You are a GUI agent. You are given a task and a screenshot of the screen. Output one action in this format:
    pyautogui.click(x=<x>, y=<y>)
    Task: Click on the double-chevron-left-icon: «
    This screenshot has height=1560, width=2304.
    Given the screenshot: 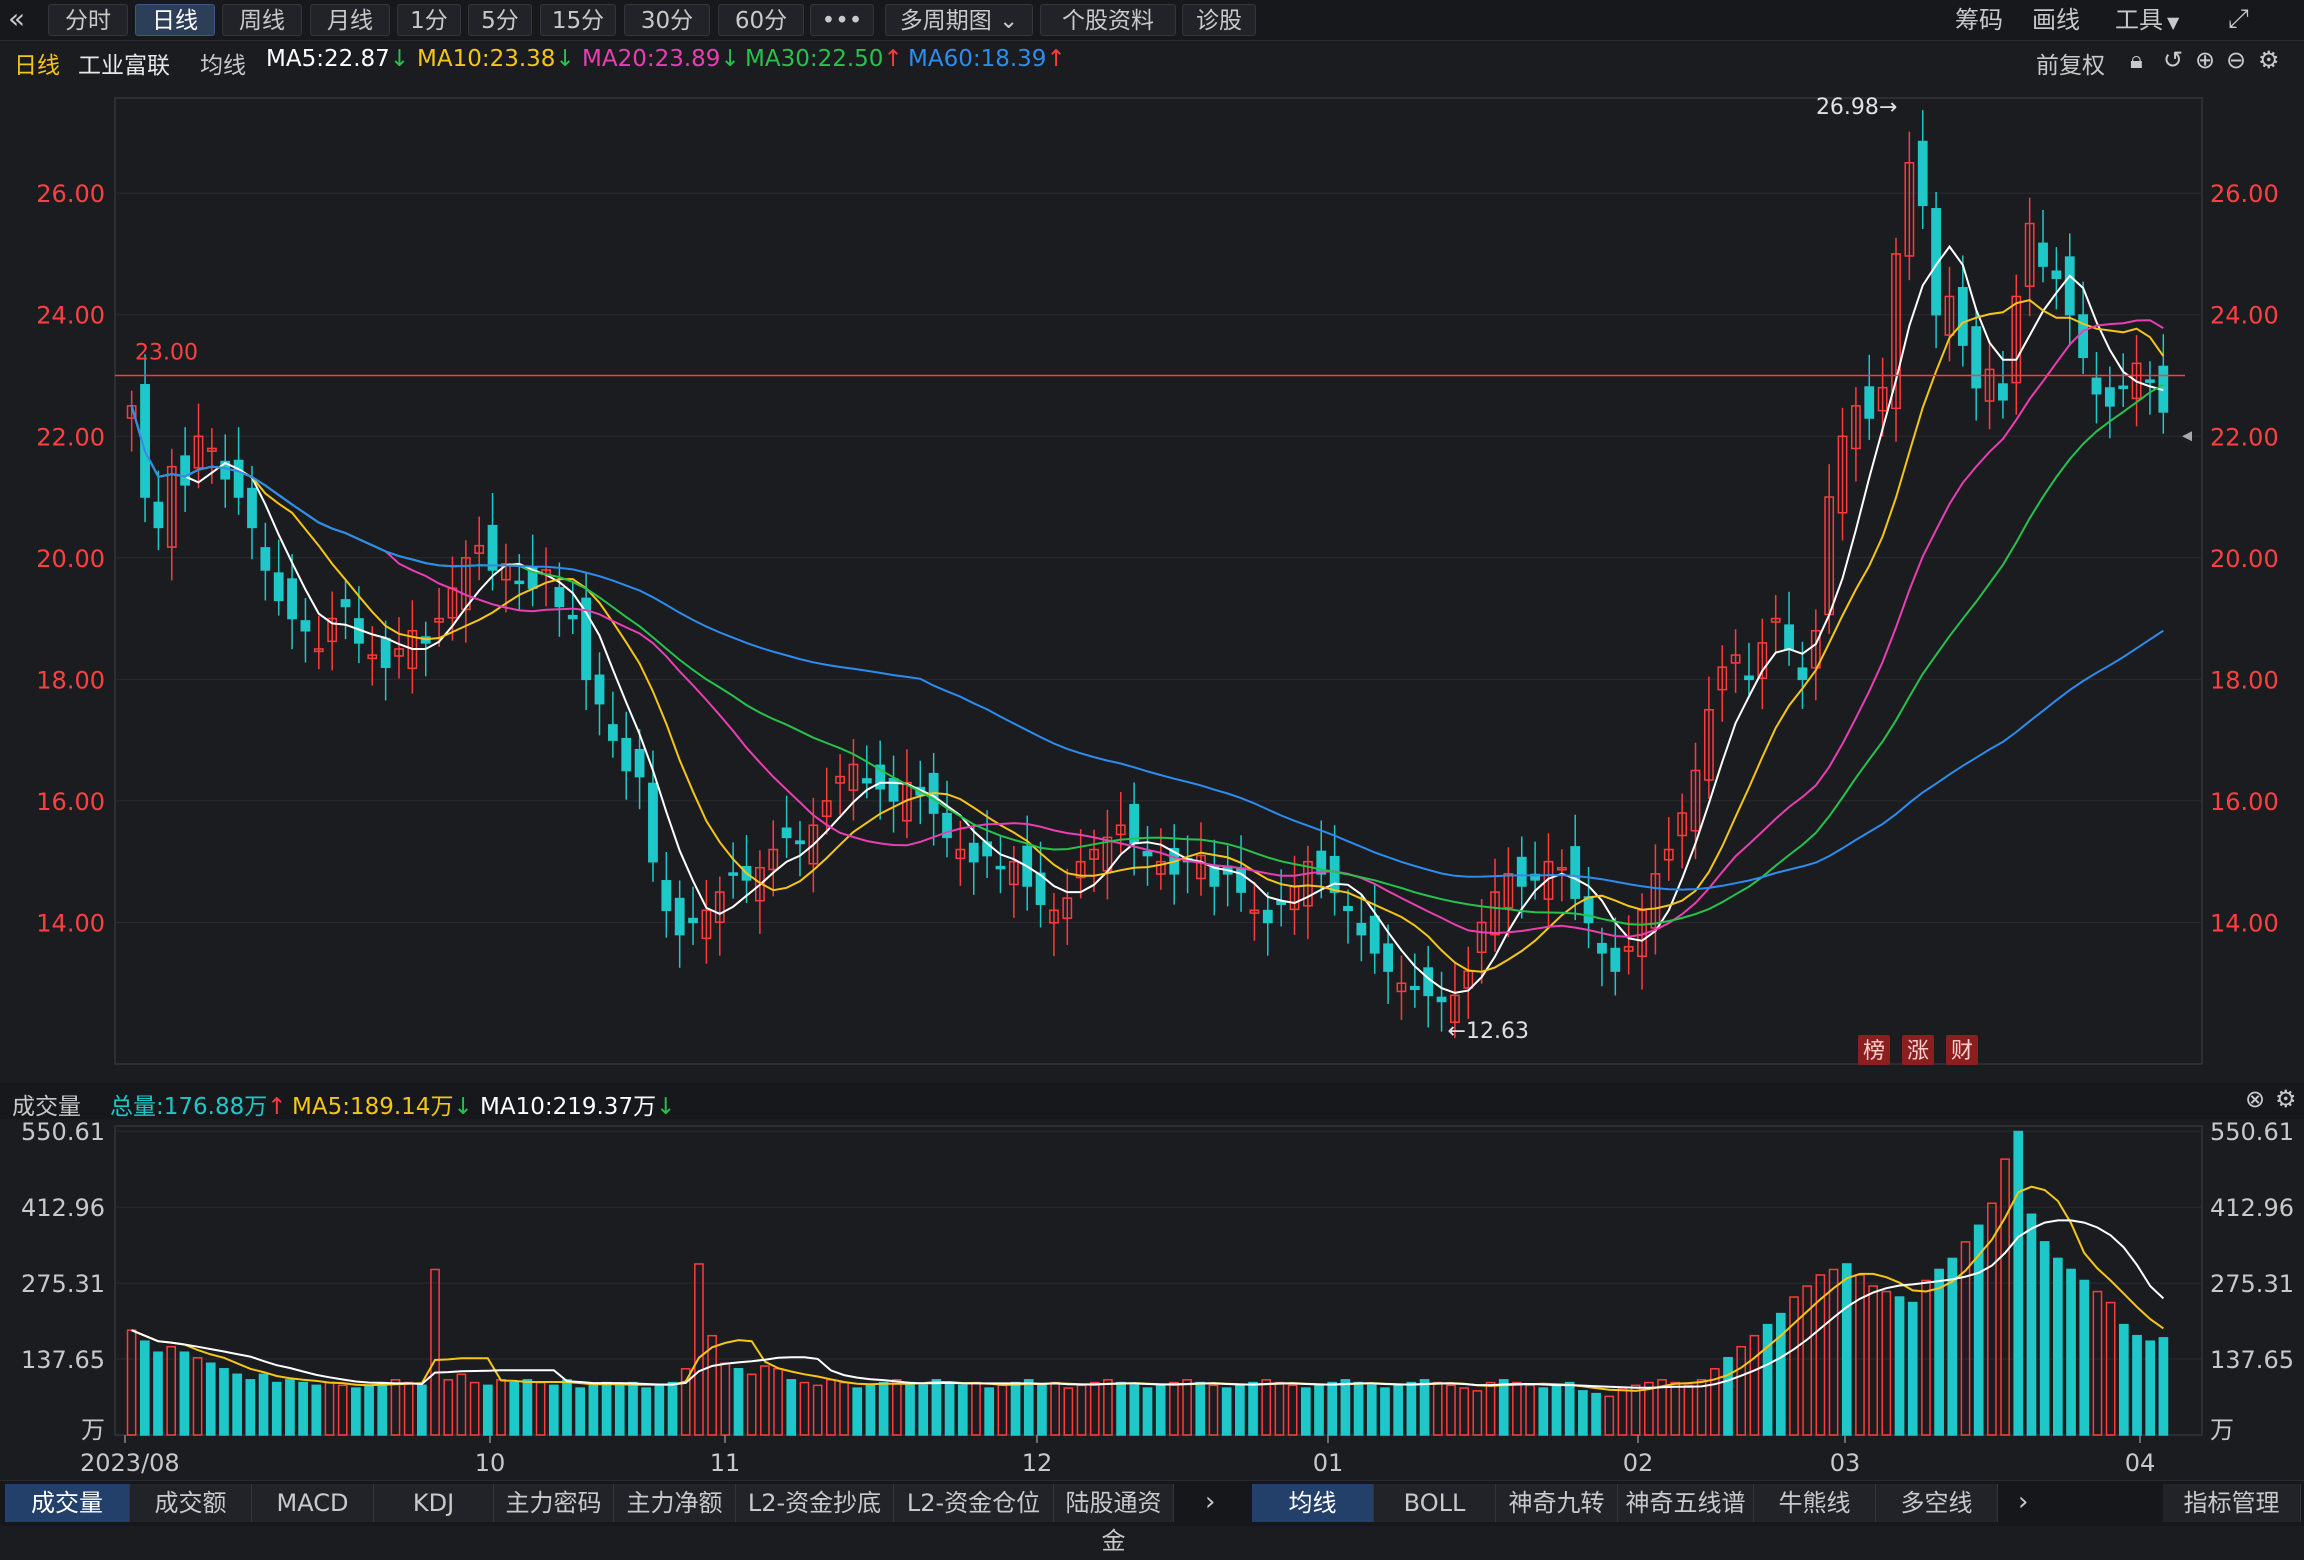 What is the action you would take?
    pyautogui.click(x=17, y=18)
    